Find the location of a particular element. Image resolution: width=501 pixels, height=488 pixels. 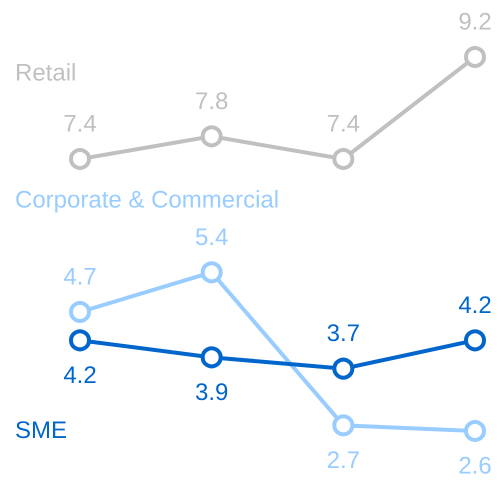

data-label: 3.7 is located at coordinates (343, 334).